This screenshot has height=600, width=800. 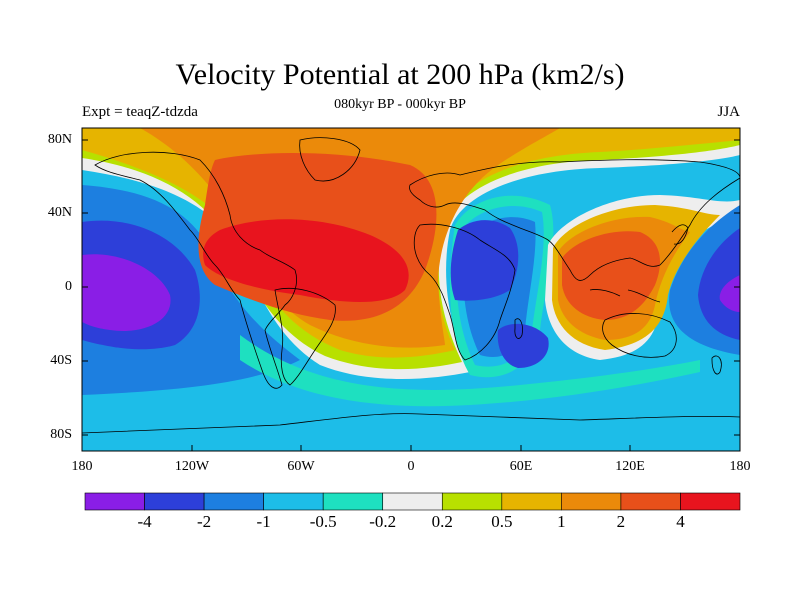 I want to click on colorbar-label: -0.2, so click(x=383, y=521).